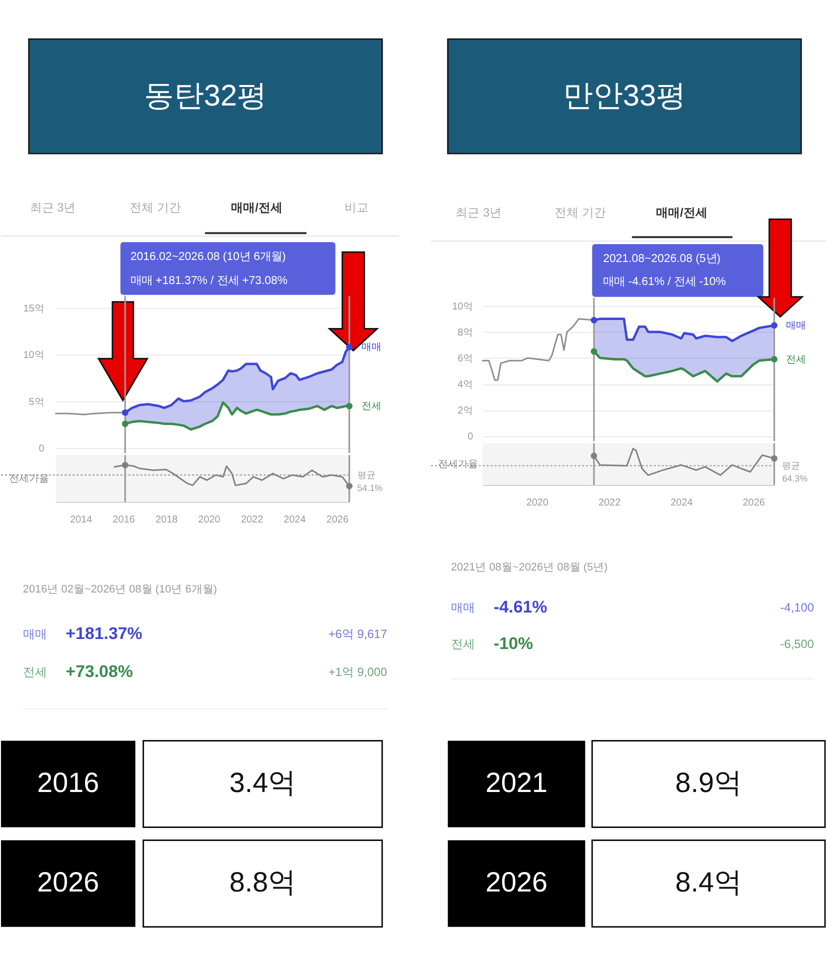  Describe the element at coordinates (262, 782) in the screenshot. I see `text: 3.4억` at that location.